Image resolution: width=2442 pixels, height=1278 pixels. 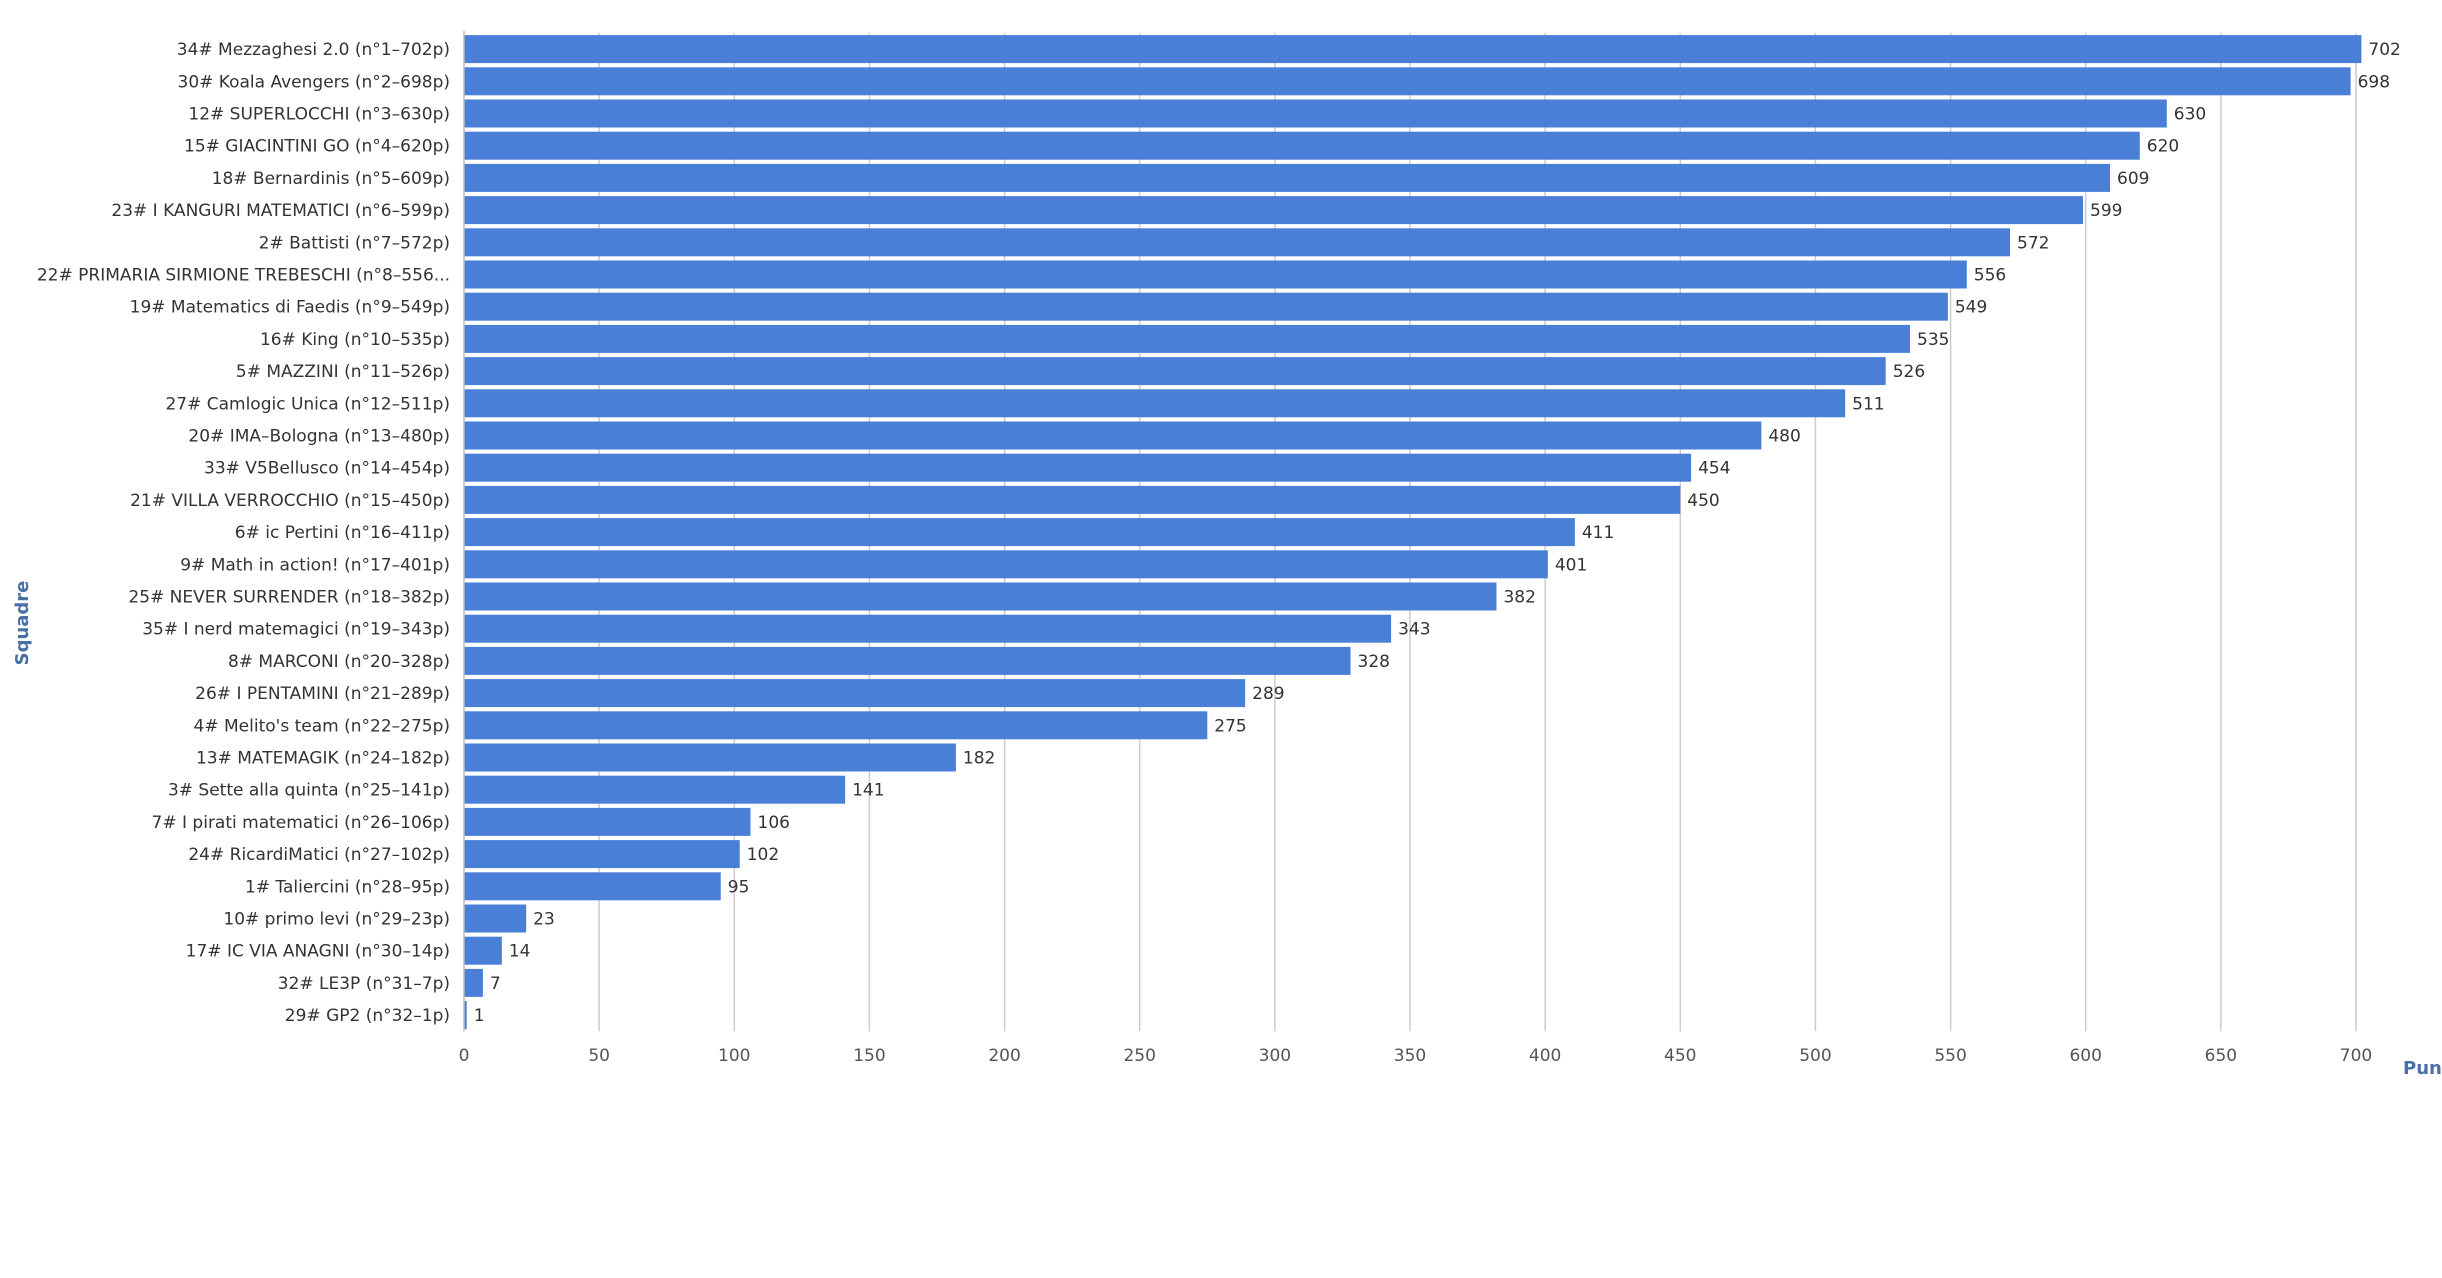 What do you see at coordinates (339, 662) in the screenshot?
I see `category-label: 8# MARCONI (n°20–328p)` at bounding box center [339, 662].